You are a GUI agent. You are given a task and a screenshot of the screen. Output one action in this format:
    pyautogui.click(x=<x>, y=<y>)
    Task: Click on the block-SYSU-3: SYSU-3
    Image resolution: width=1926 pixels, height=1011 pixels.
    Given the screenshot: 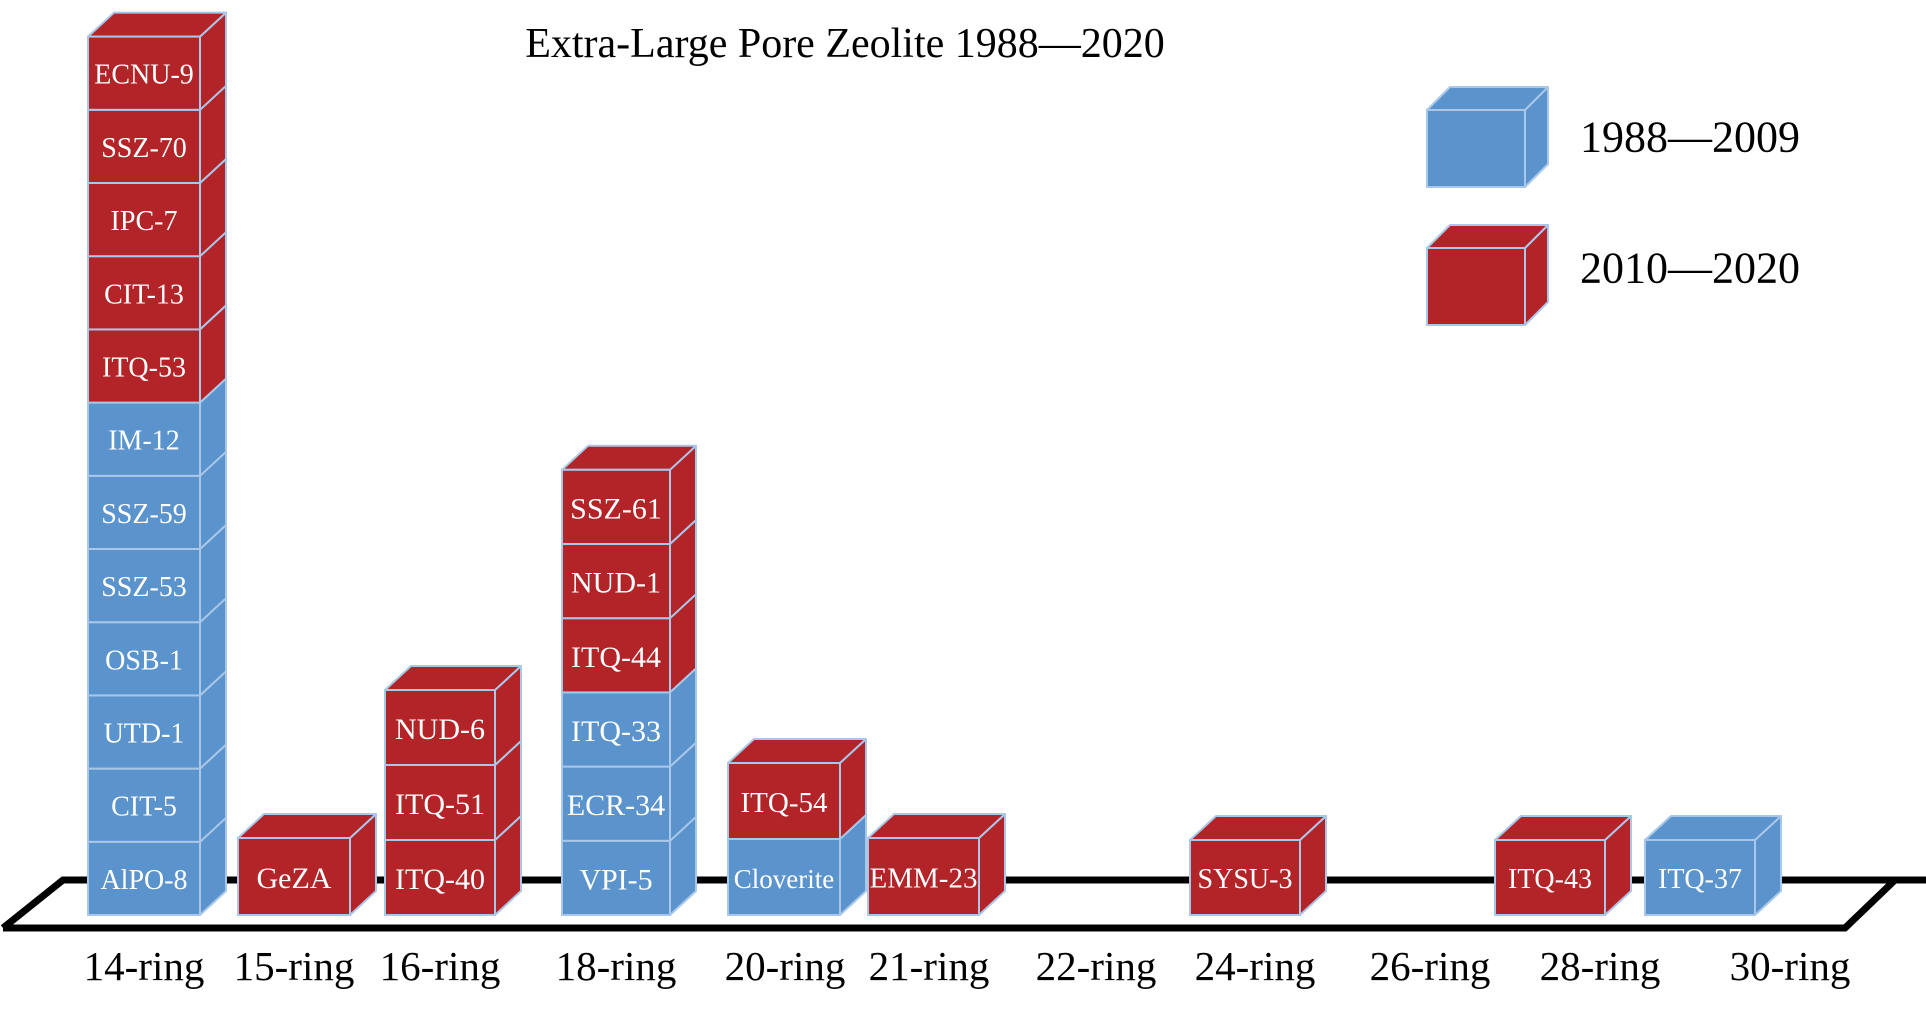 What is the action you would take?
    pyautogui.click(x=1258, y=865)
    